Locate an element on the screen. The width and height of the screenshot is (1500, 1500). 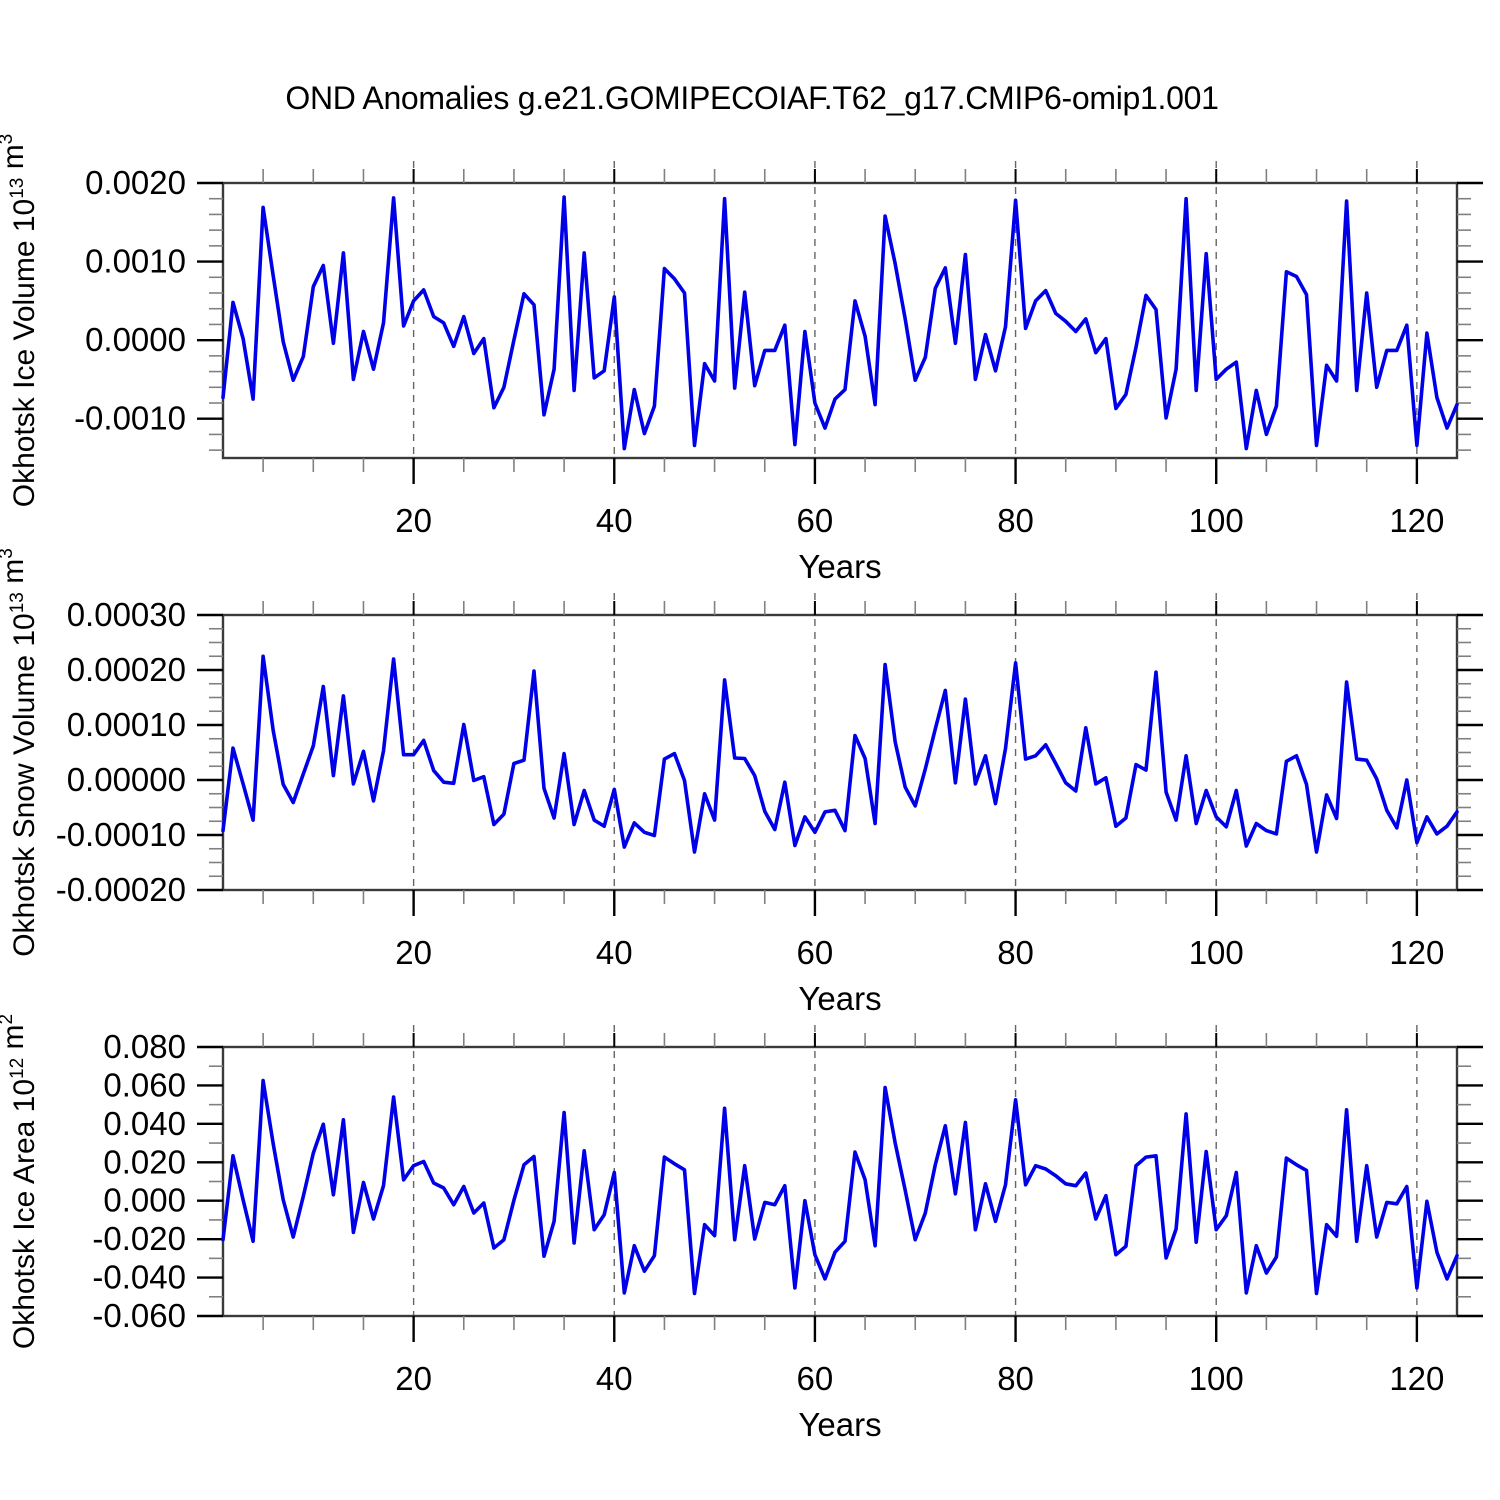
panel-2-y-tick-label: 0.00000 is located at coordinates (126, 779).